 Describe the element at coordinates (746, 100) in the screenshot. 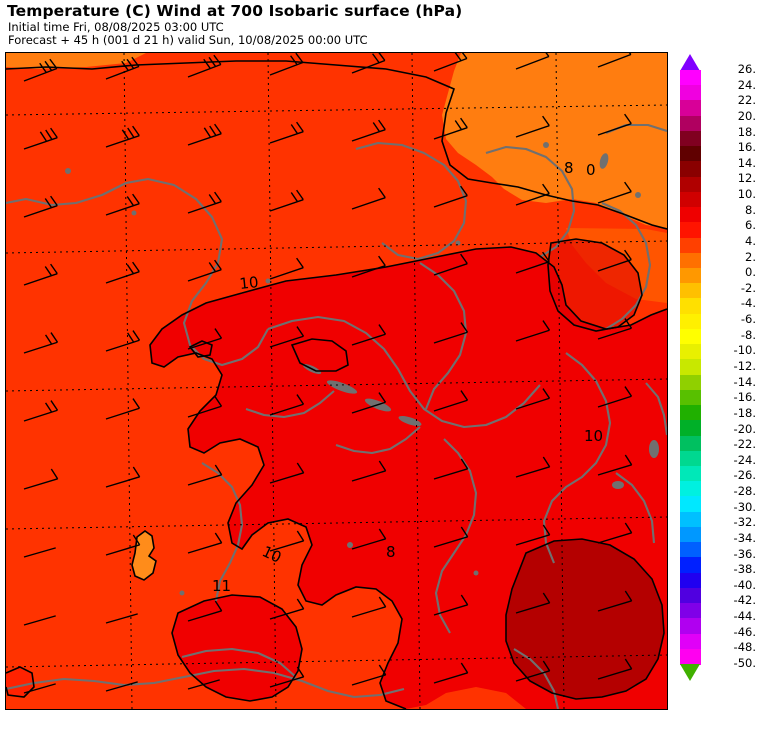

I see `colorbar-tick-label: 22.` at that location.